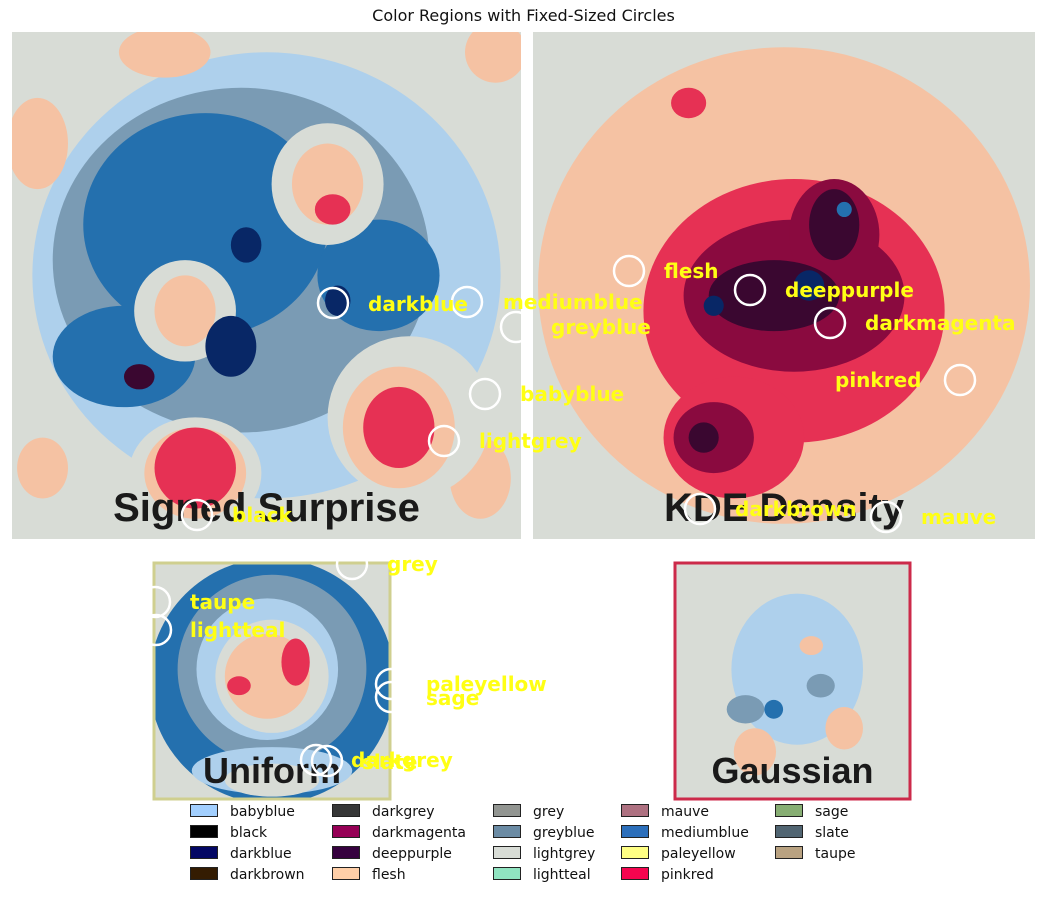 The width and height of the screenshot is (1047, 899). What do you see at coordinates (452, 698) in the screenshot?
I see `callout-label-sage: sage` at bounding box center [452, 698].